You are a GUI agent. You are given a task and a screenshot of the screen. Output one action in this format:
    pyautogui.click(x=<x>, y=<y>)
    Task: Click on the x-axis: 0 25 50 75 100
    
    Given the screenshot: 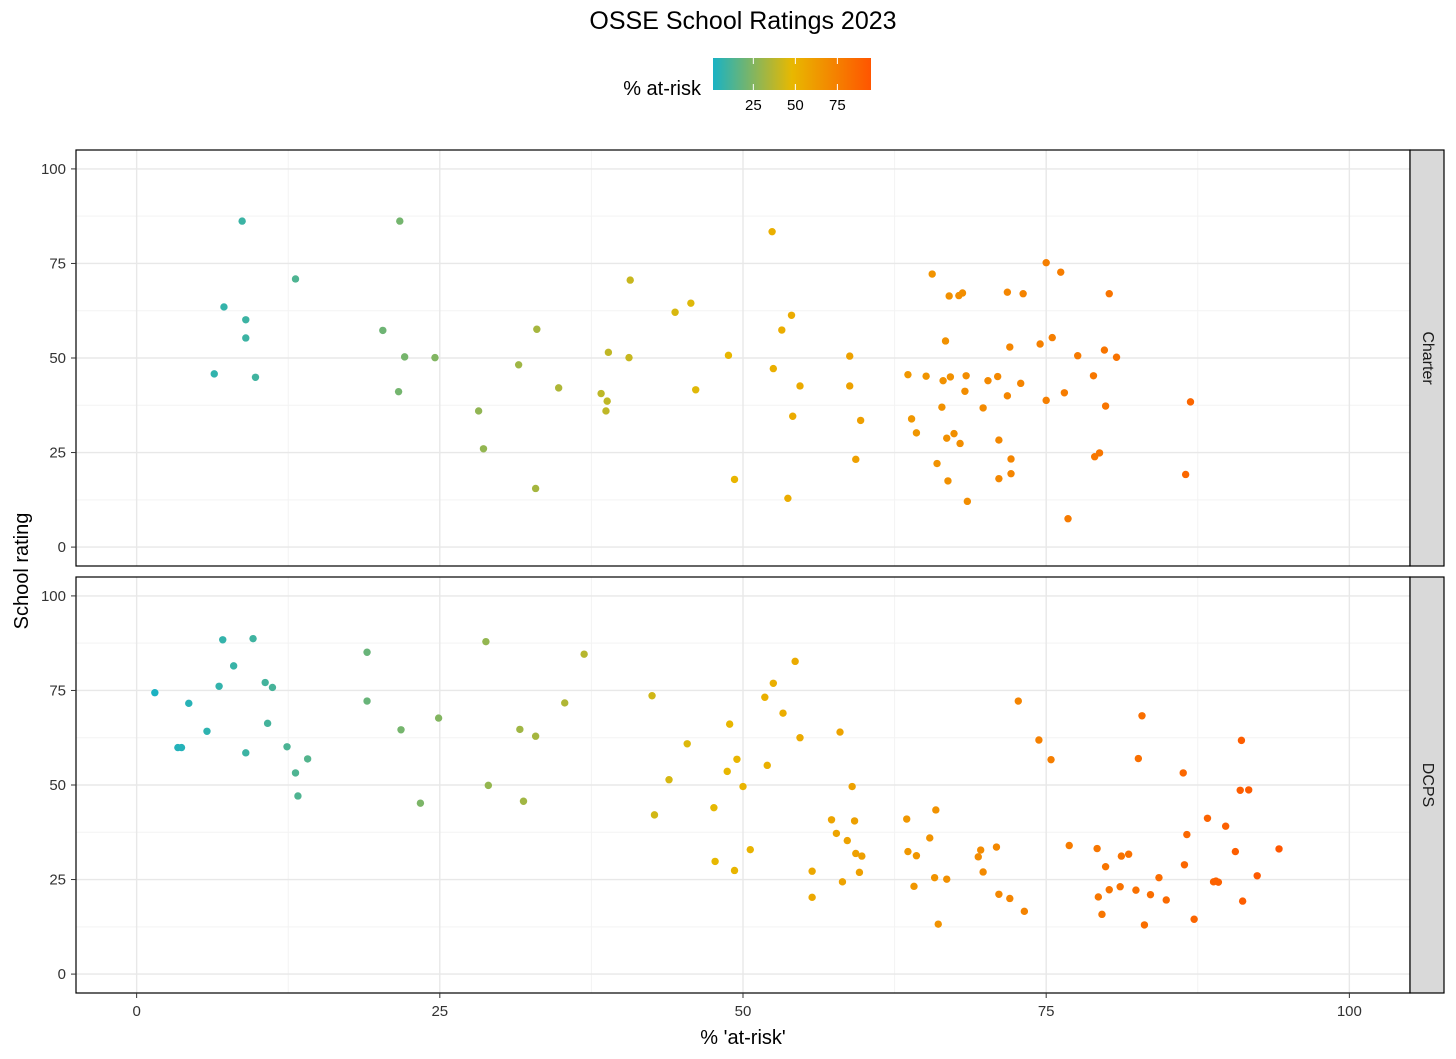 What is the action you would take?
    pyautogui.click(x=747, y=1006)
    